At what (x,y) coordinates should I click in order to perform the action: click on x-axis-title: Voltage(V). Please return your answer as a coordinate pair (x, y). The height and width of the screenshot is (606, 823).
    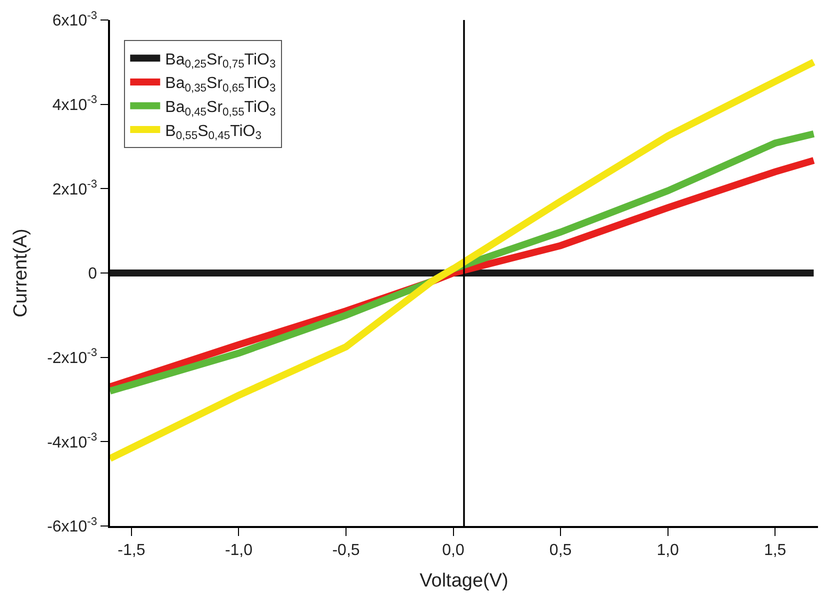
    Looking at the image, I should click on (464, 581).